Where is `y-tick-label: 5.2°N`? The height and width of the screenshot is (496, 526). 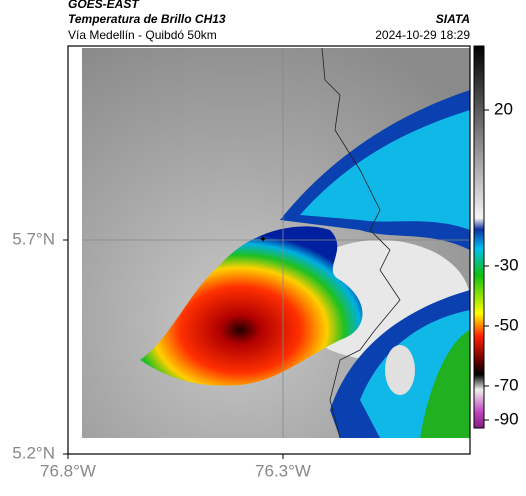 y-tick-label: 5.2°N is located at coordinates (33, 452).